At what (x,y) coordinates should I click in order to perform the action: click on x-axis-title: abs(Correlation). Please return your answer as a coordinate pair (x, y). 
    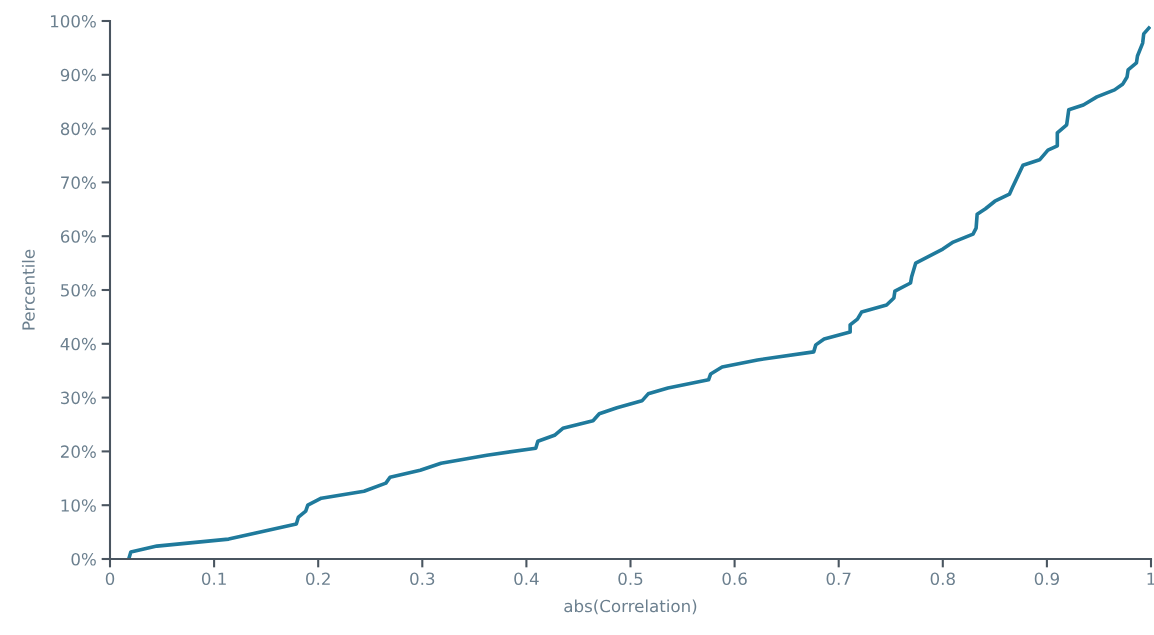
    Looking at the image, I should click on (630, 607).